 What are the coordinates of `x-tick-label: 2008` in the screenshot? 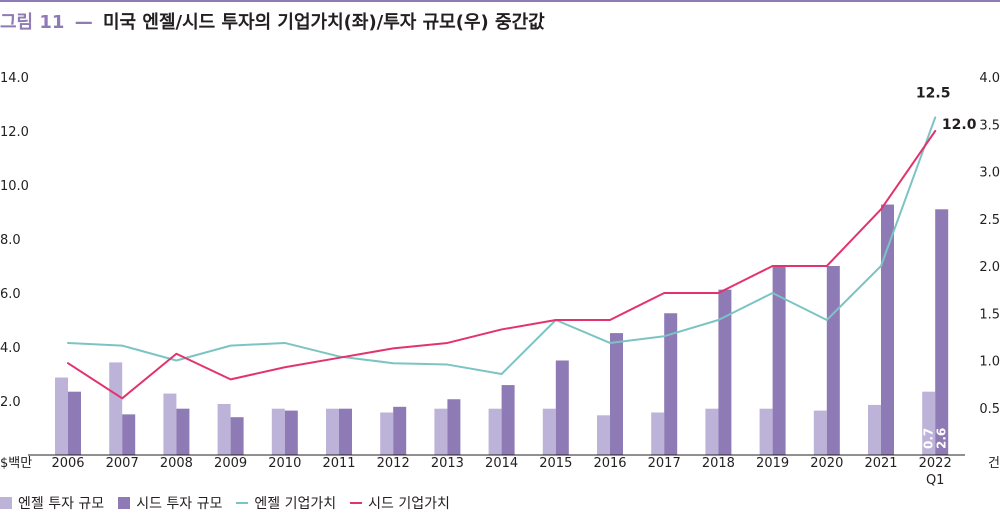 It's located at (176, 463).